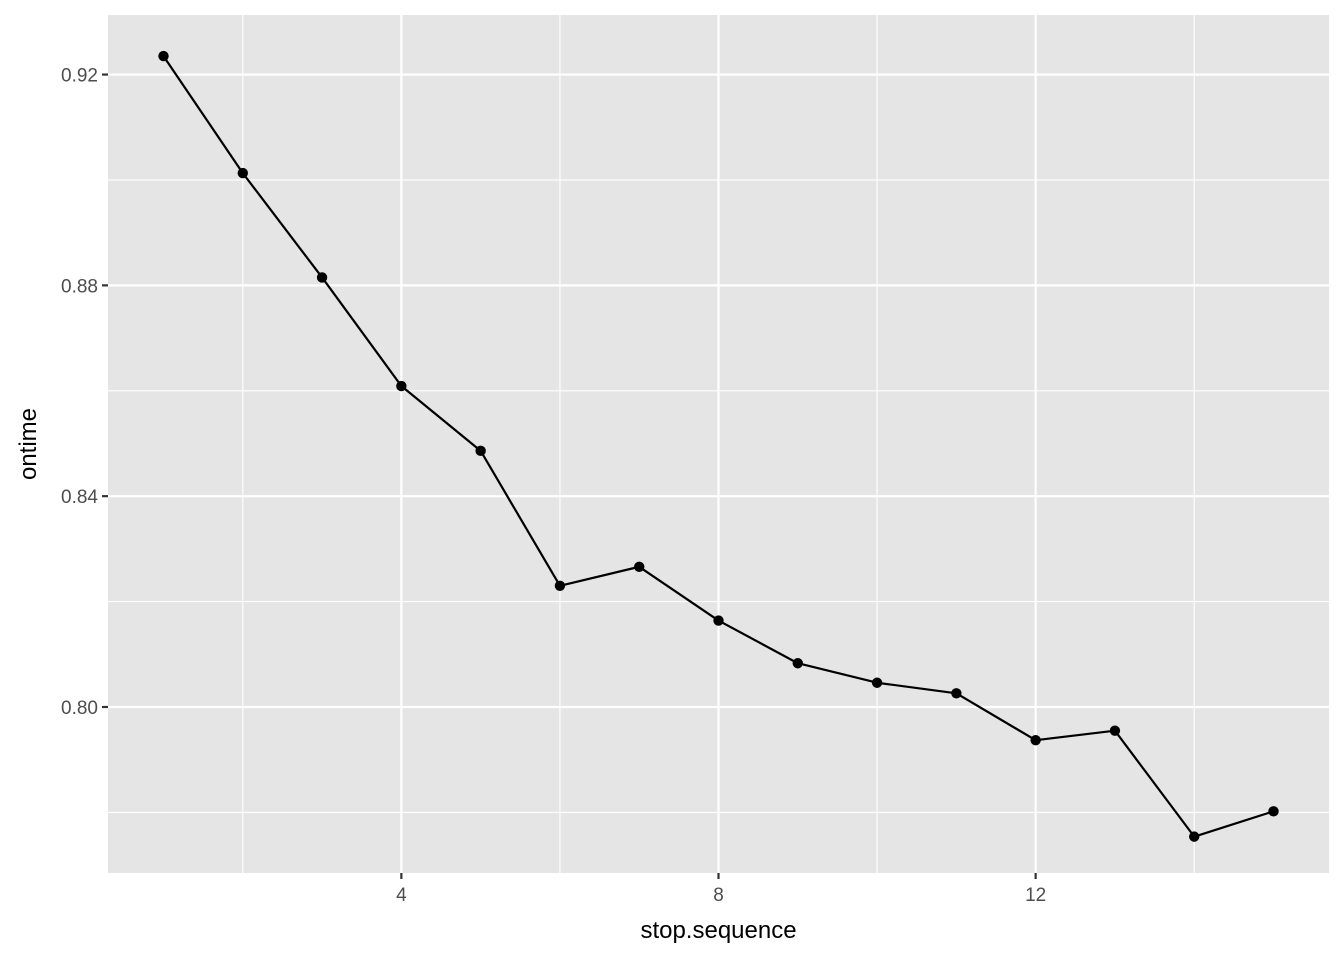 Image resolution: width=1344 pixels, height=960 pixels. I want to click on x-axis-title: stop.sequence, so click(718, 930).